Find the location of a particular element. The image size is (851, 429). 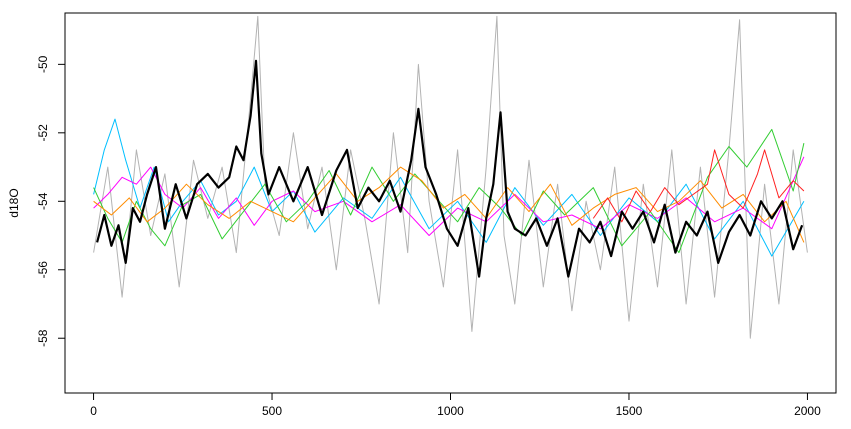

x-axis: 0 500 1000 1500 2000 is located at coordinates (455, 405).